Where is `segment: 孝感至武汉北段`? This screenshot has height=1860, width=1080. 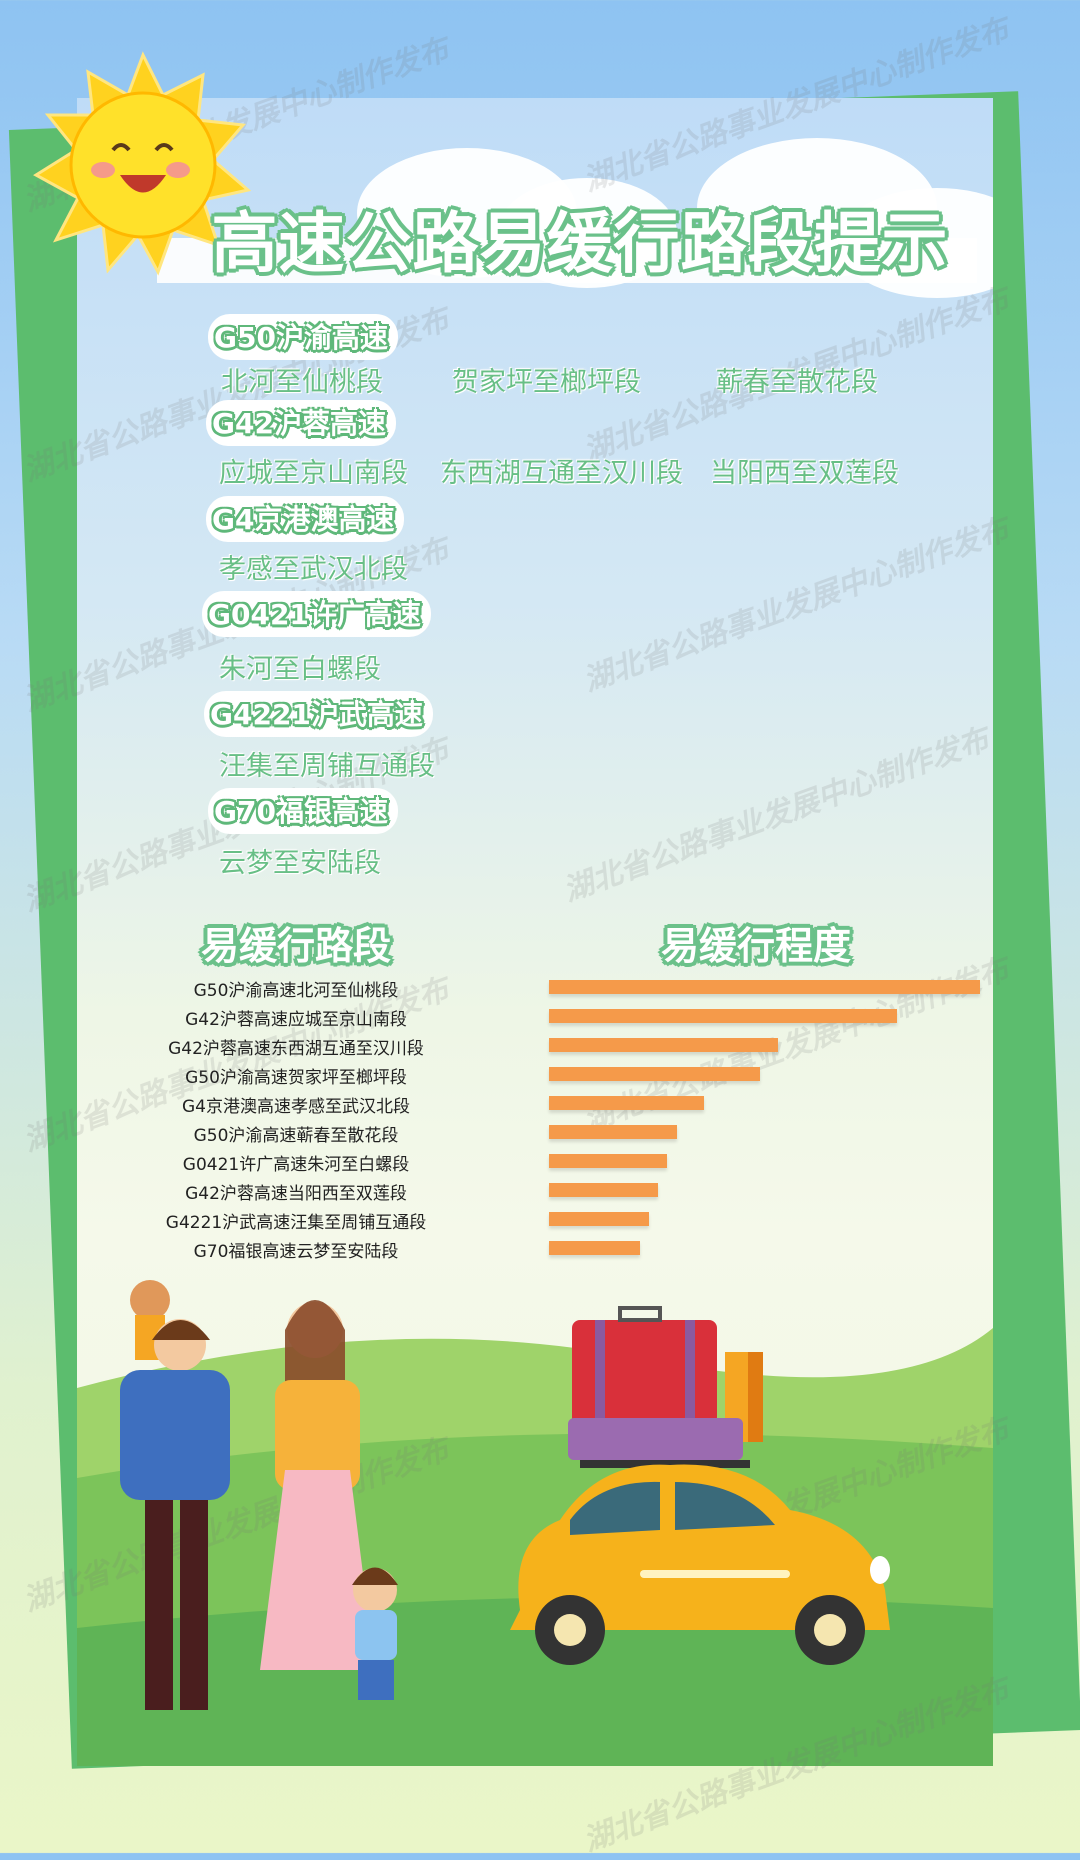 segment: 孝感至武汉北段 is located at coordinates (313, 569).